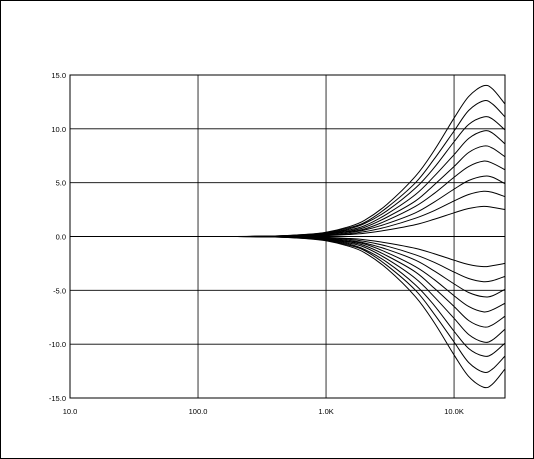 This screenshot has width=534, height=459. Describe the element at coordinates (58, 129) in the screenshot. I see `y-tick-label: 10.0` at that location.